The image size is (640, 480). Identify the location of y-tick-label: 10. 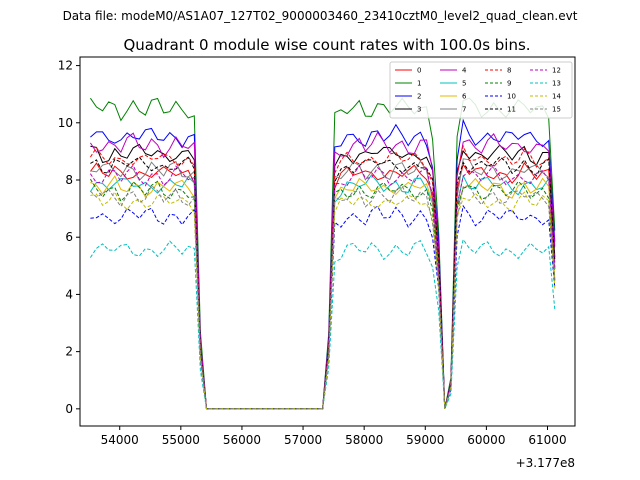
(65, 123).